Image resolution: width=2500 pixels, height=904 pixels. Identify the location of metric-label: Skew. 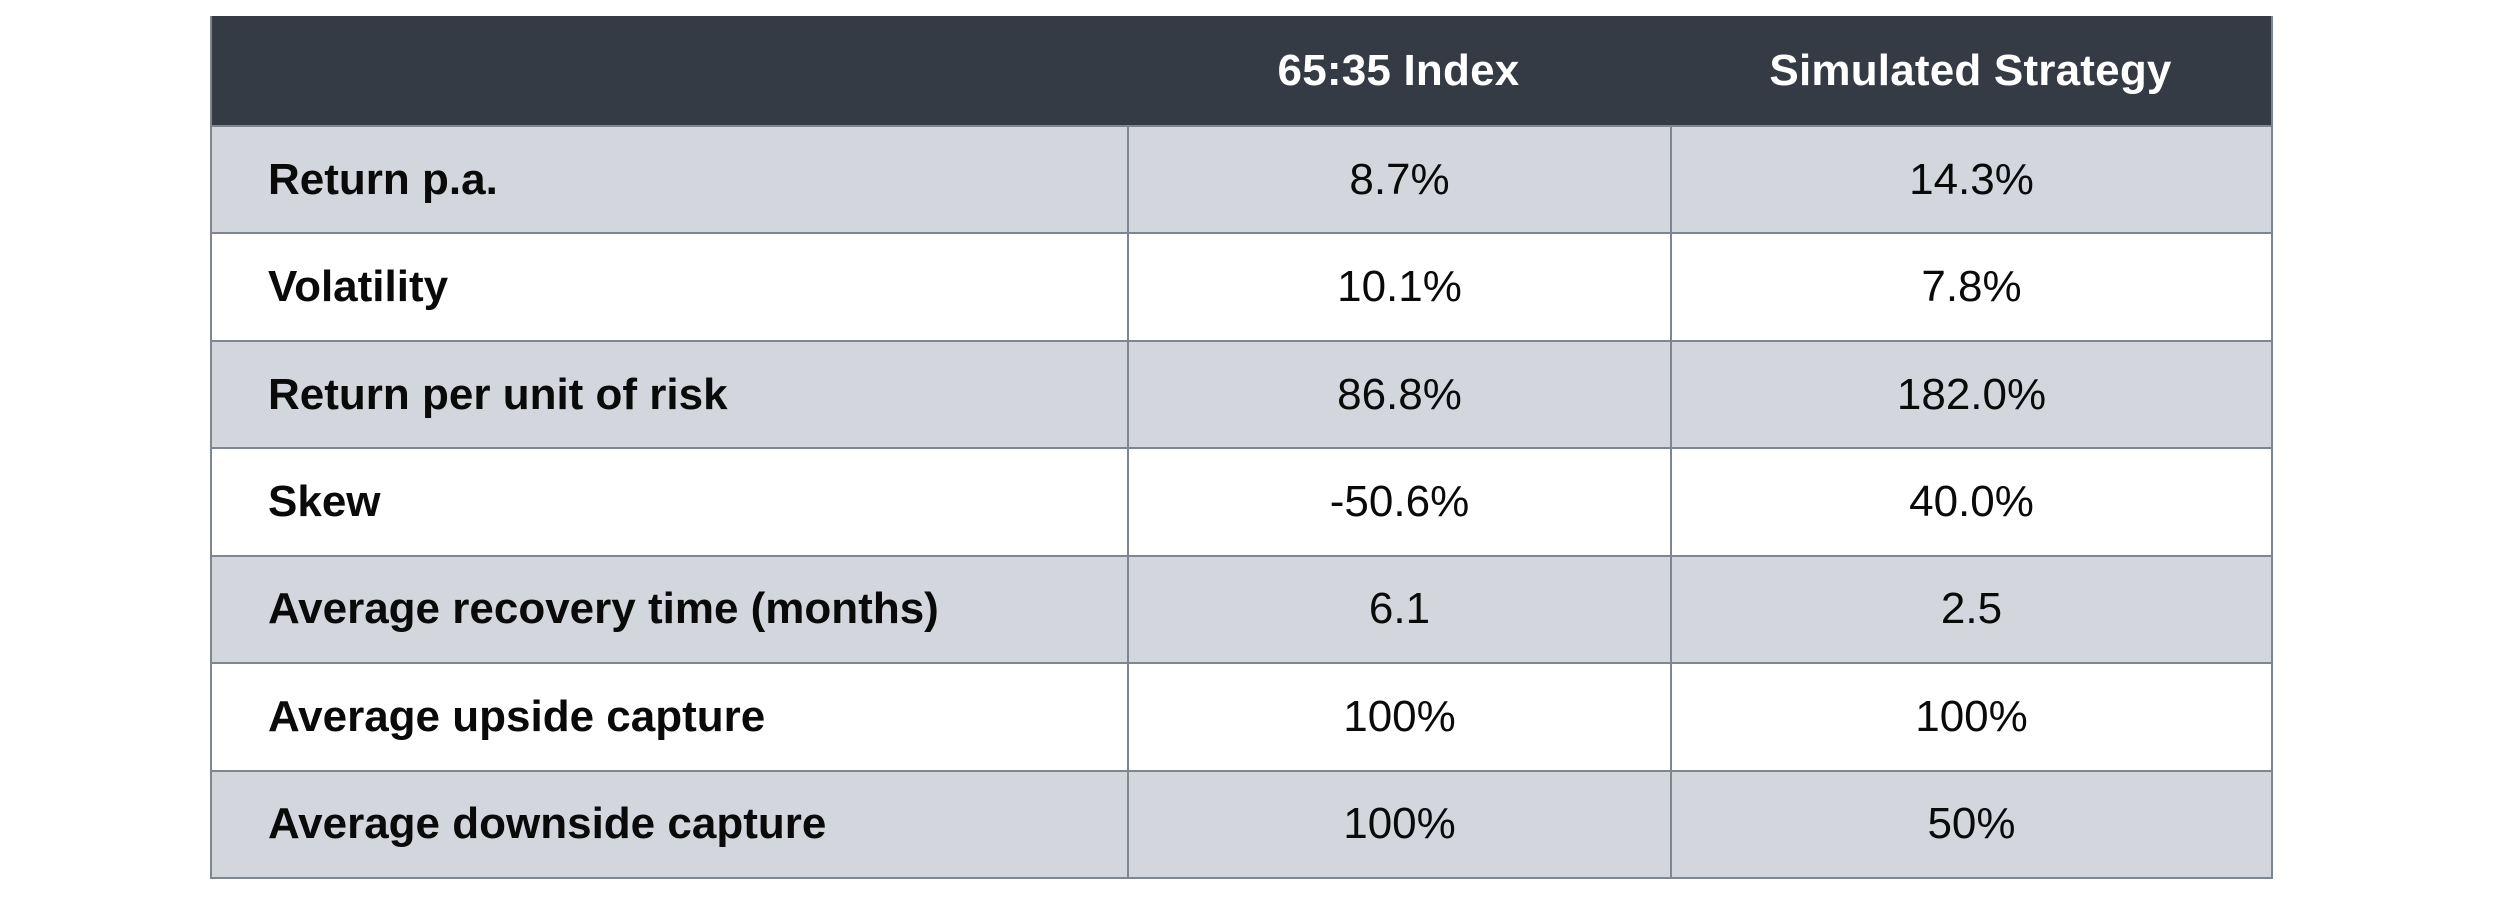
(324, 501).